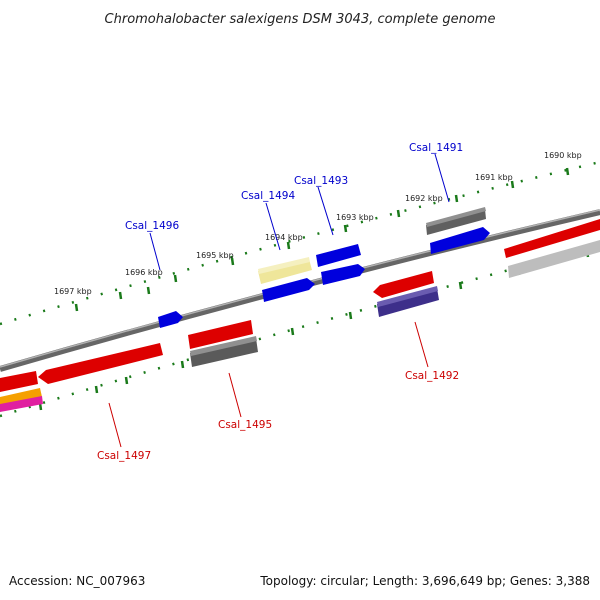  I want to click on ruler-label: 1693 kbp, so click(355, 217).